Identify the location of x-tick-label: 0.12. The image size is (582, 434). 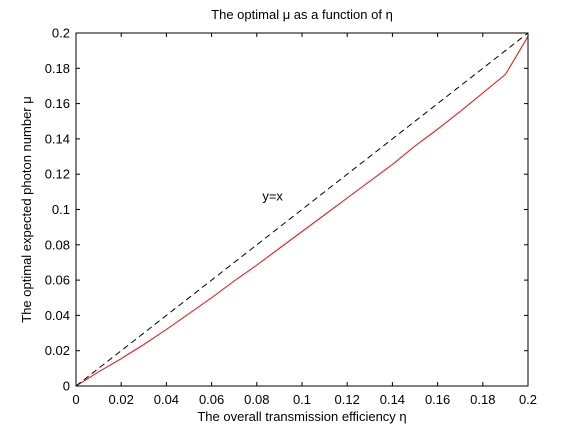
(347, 399).